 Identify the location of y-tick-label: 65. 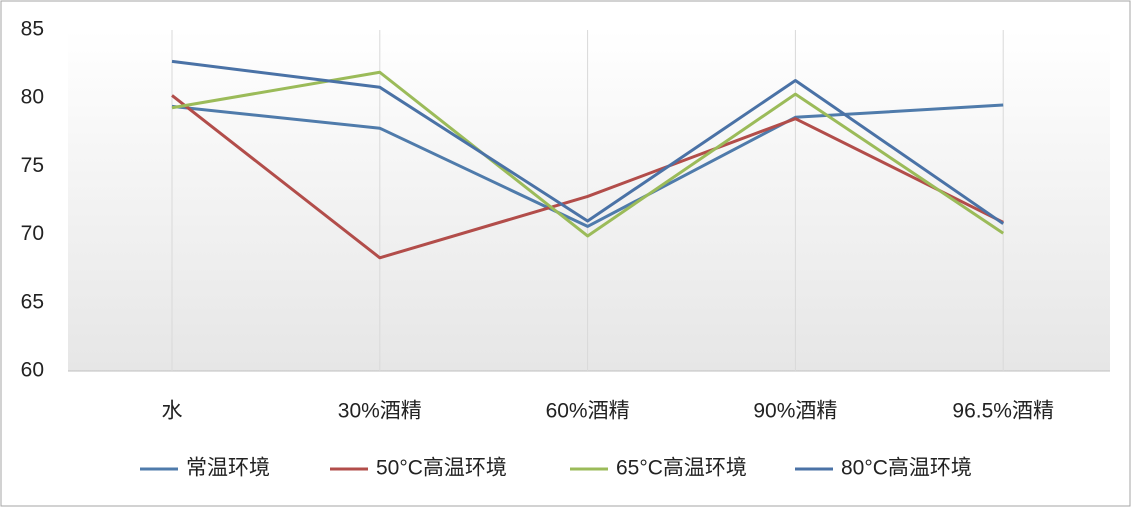
(32, 301).